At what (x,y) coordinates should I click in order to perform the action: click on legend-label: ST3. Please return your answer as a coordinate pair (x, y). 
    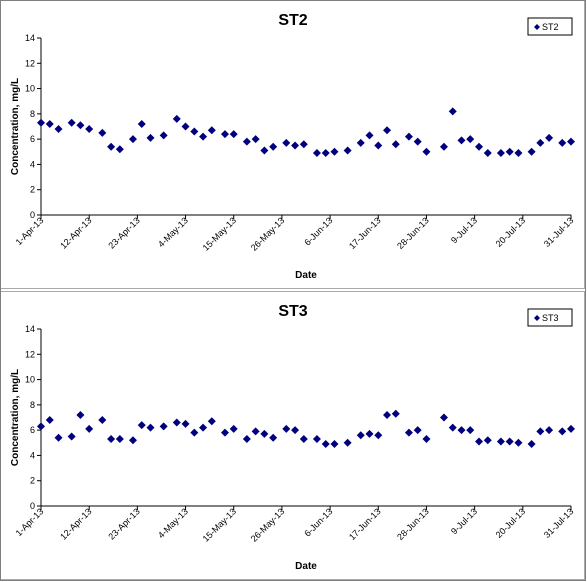
    Looking at the image, I should click on (550, 318).